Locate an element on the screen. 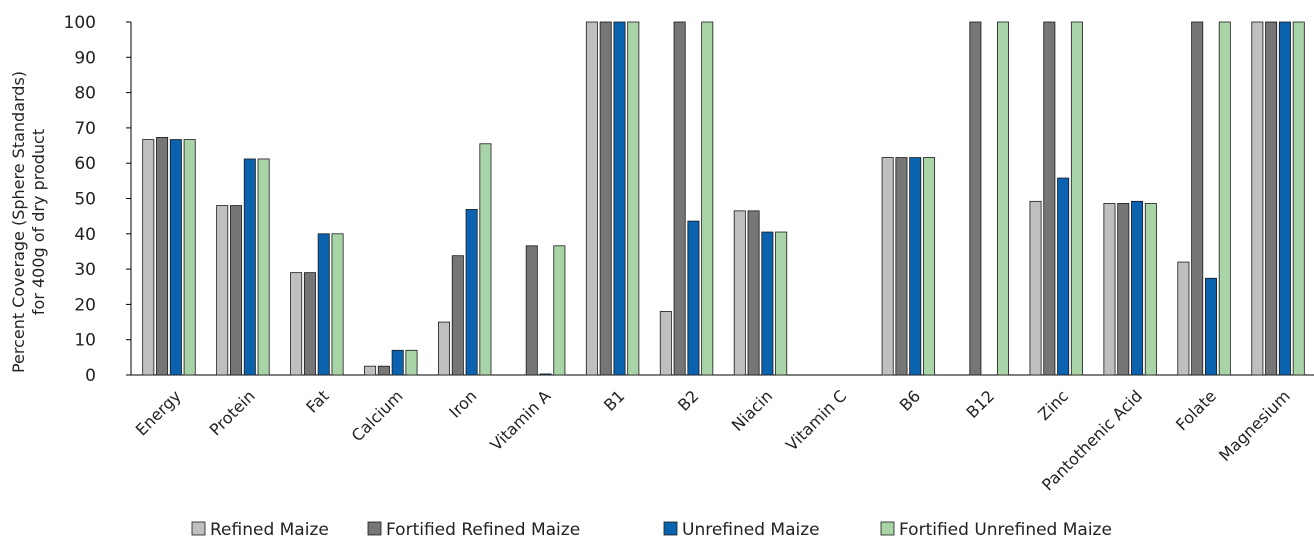  x-tick-label: B6 is located at coordinates (910, 400).